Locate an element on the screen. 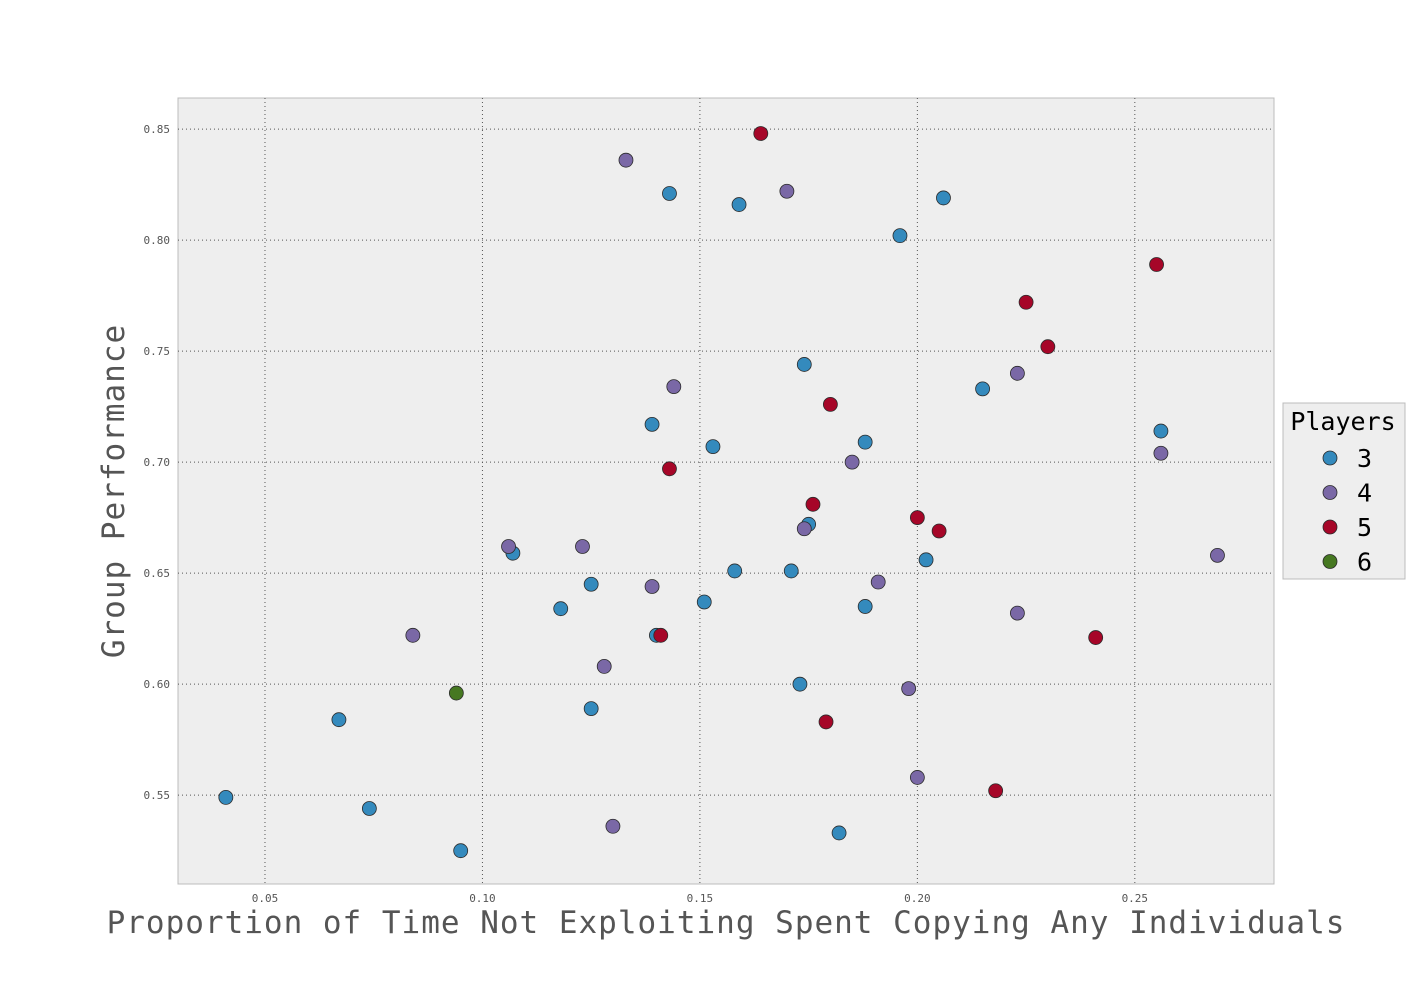  legend-label-5: 5 is located at coordinates (1364, 527).